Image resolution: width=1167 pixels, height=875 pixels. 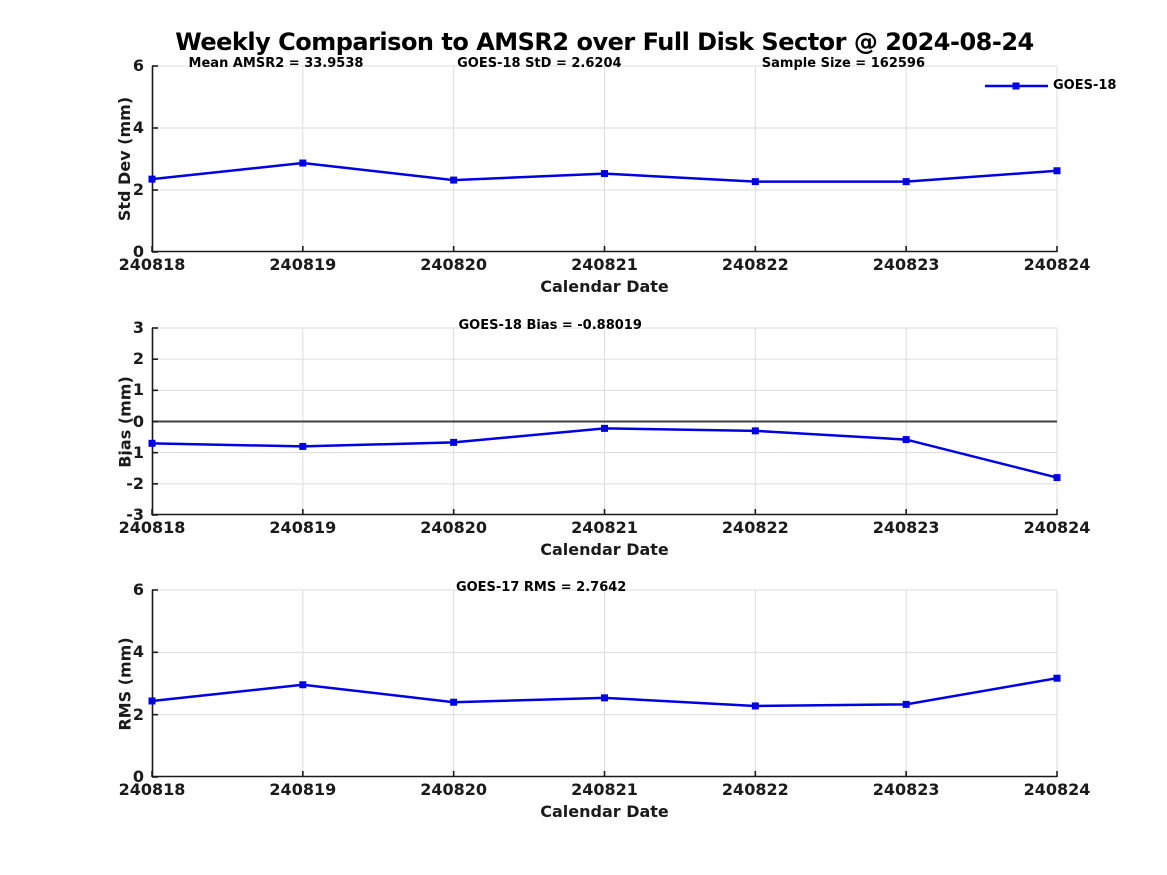 What do you see at coordinates (539, 63) in the screenshot?
I see `stat-annotation: GOES-18 StD = 2.6204` at bounding box center [539, 63].